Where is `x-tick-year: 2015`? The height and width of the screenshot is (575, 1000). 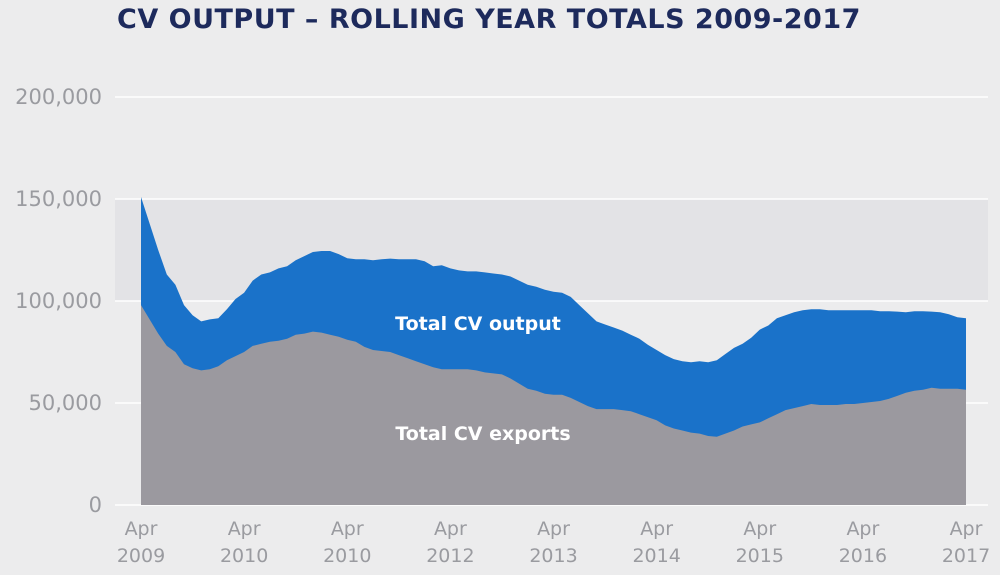
x-tick-year: 2015 is located at coordinates (760, 556).